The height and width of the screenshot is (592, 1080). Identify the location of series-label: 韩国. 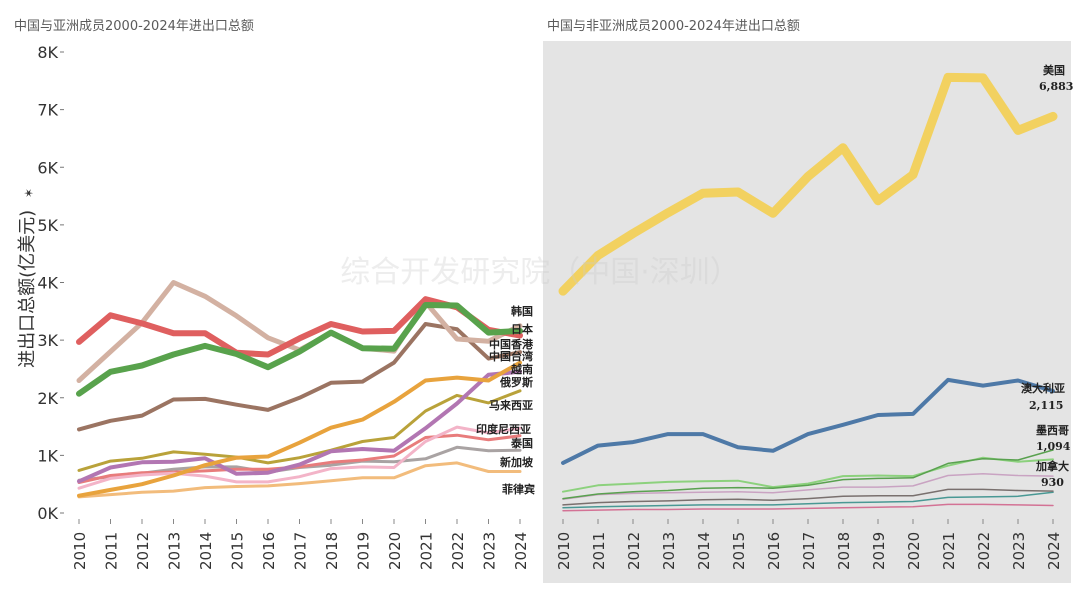
(522, 311).